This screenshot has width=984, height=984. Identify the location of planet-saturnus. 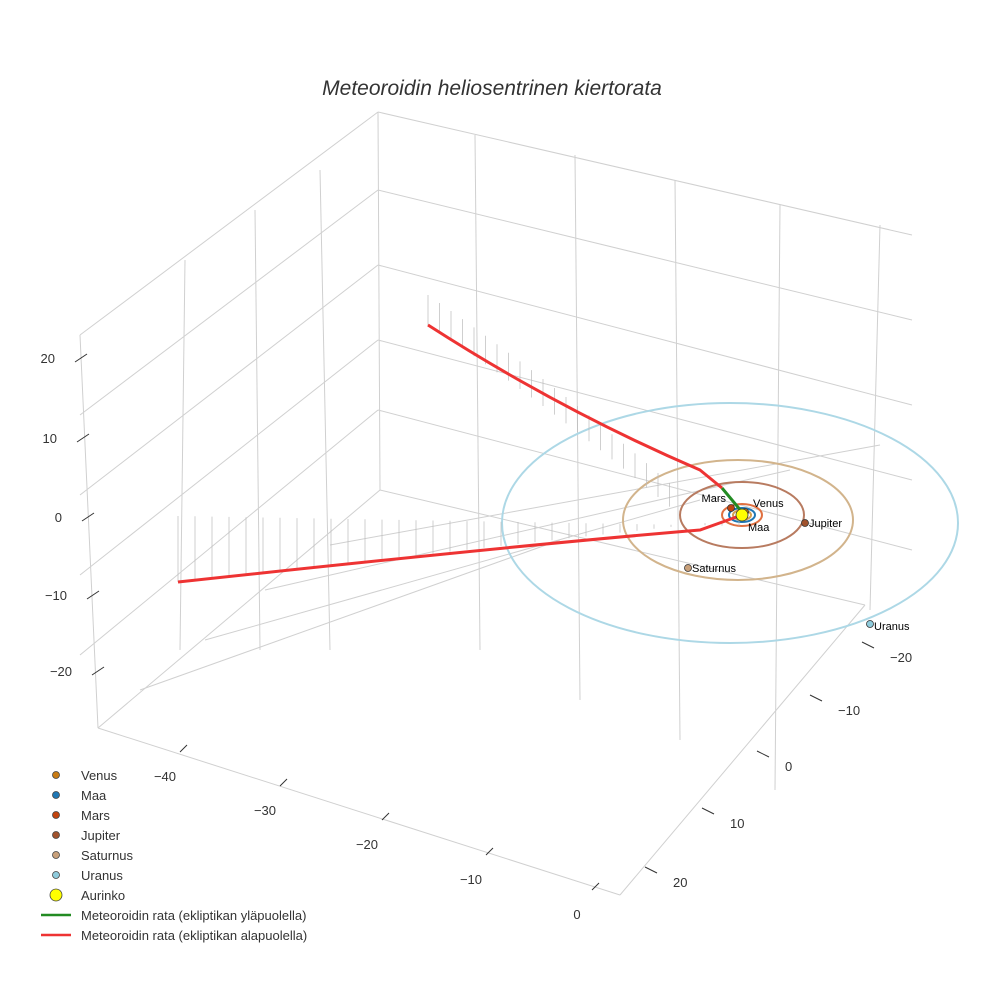
(688, 568).